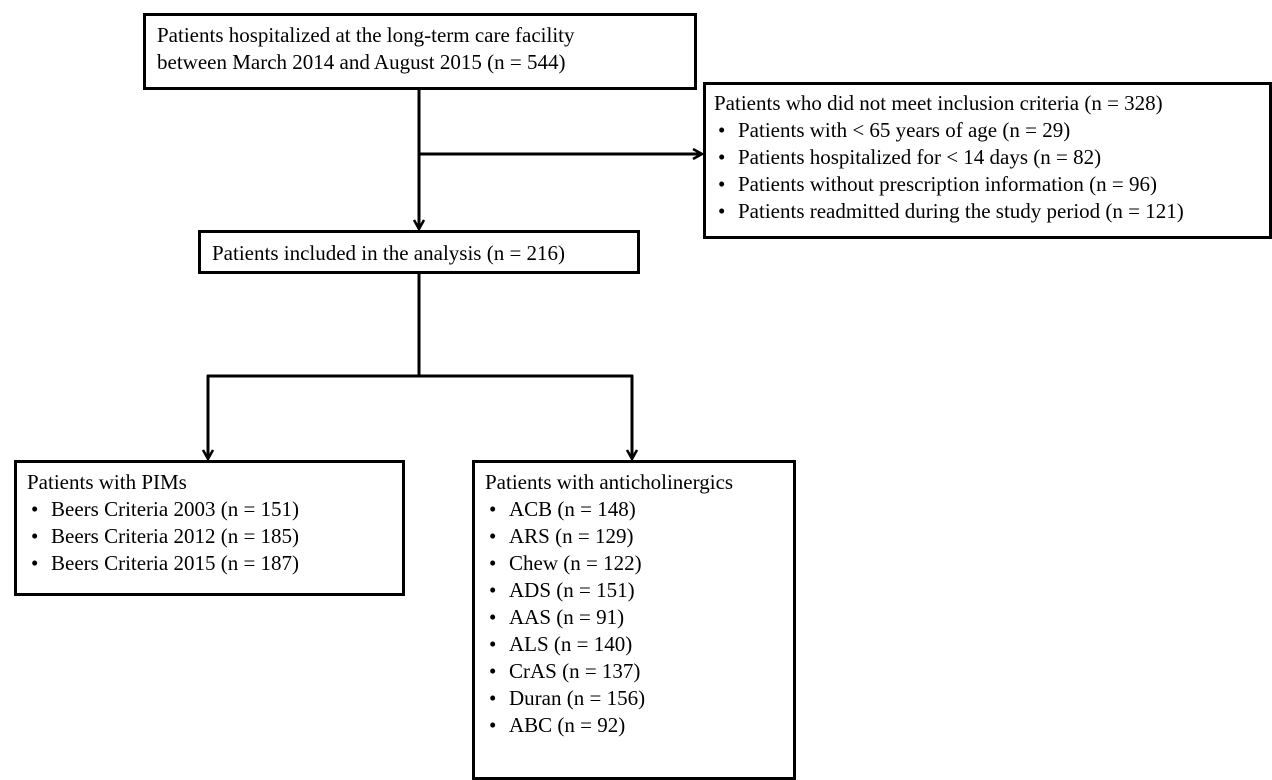 This screenshot has height=780, width=1272. What do you see at coordinates (991, 130) in the screenshot?
I see `exclusion-item: Patients with < 65 years of age (n = 29)` at bounding box center [991, 130].